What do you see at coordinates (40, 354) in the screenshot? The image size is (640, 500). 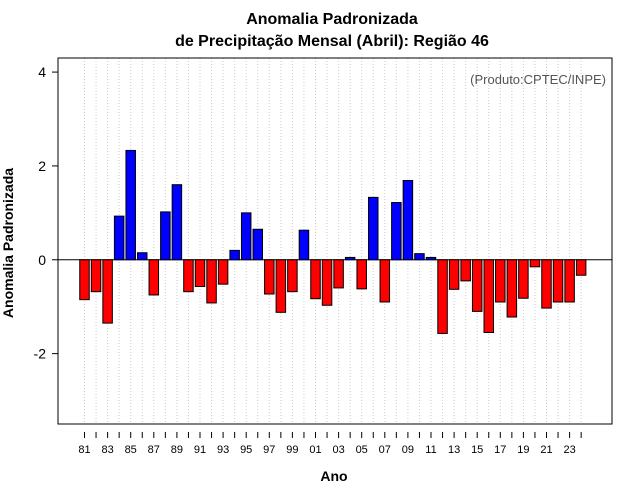 I see `y-tick-label: -2` at bounding box center [40, 354].